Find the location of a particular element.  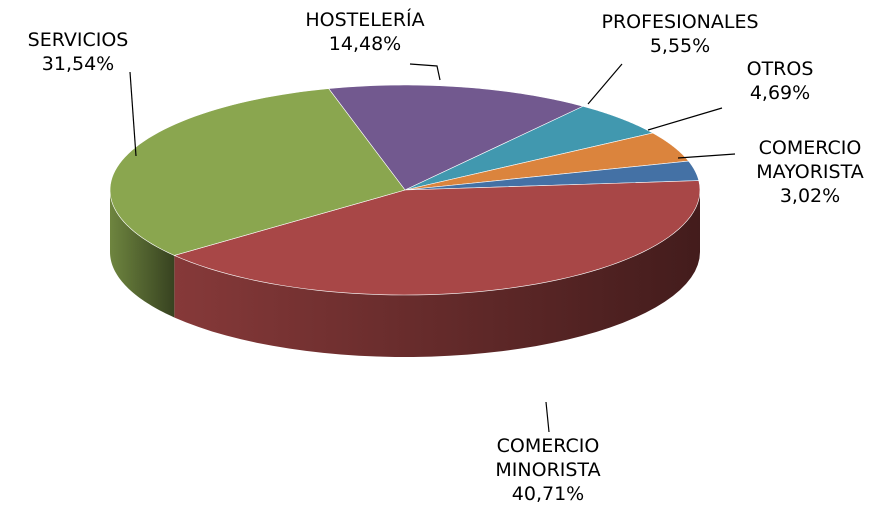

category-label: COMERCIO MAYORISTA is located at coordinates (810, 160).